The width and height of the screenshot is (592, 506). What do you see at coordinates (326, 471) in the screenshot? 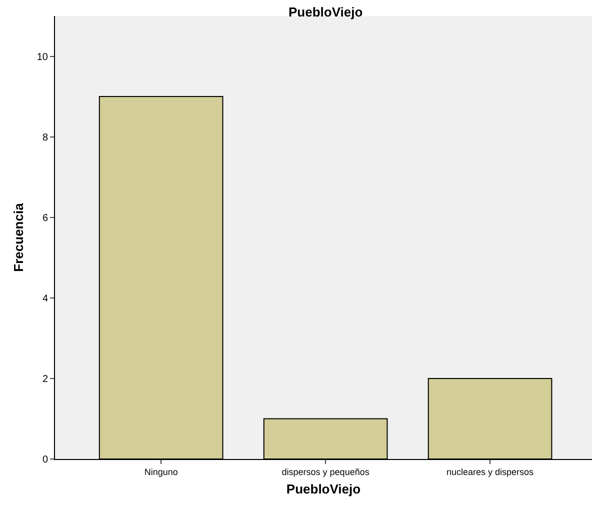
I see `x-tick-label: dispersos y pequeños` at bounding box center [326, 471].